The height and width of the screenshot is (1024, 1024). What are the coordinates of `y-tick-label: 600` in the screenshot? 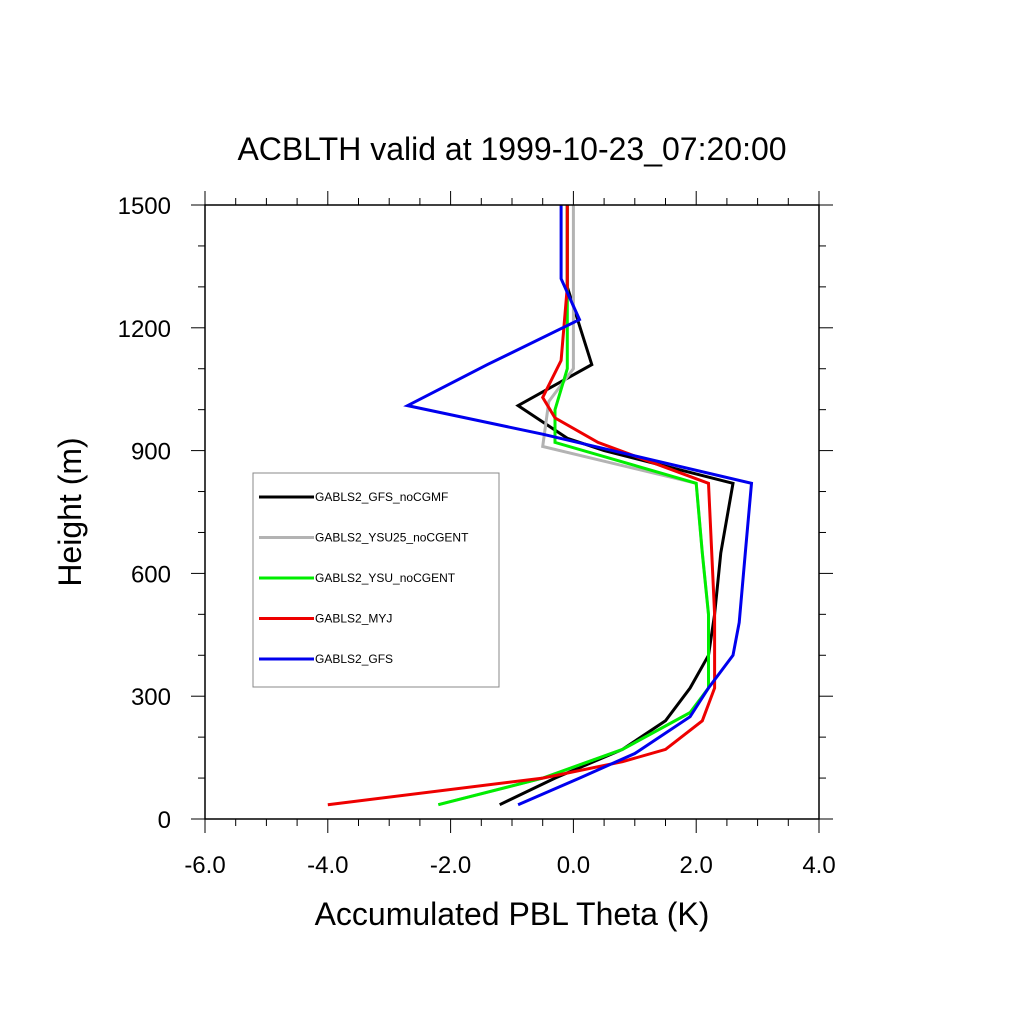 It's located at (151, 574).